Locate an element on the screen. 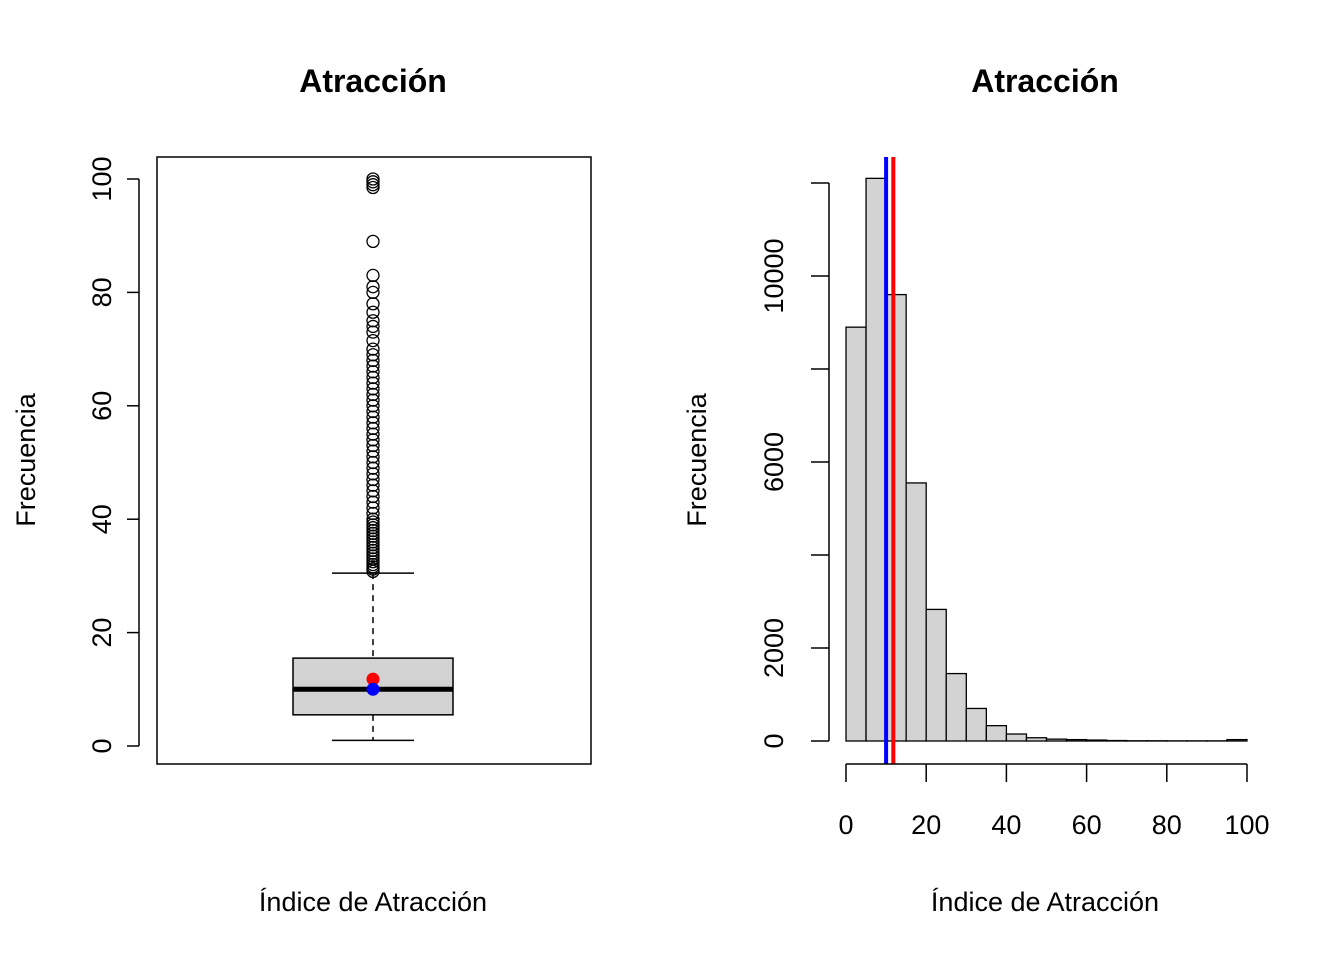  boxplot-body is located at coordinates (373, 657).